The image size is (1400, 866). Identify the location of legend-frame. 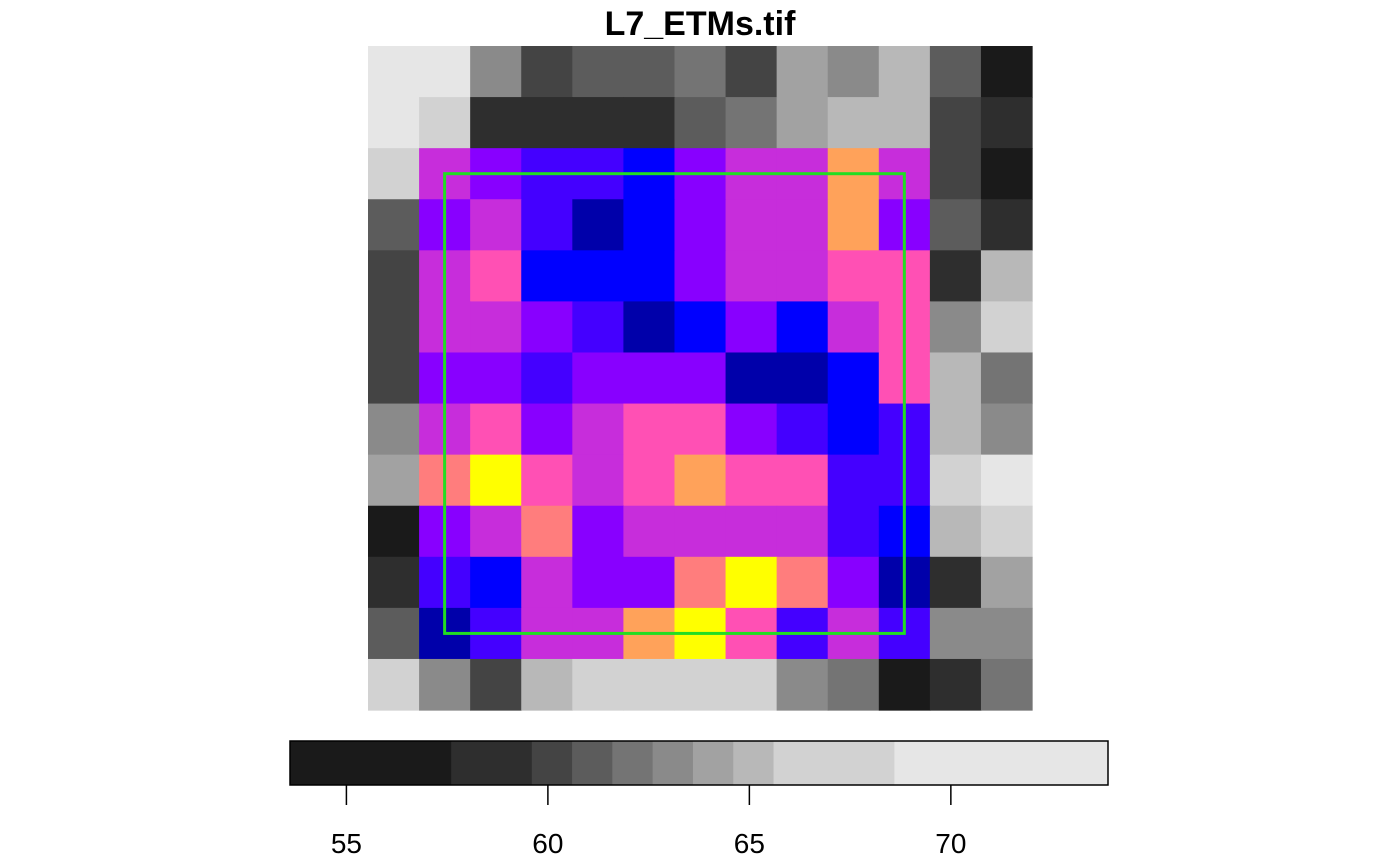
(699, 763).